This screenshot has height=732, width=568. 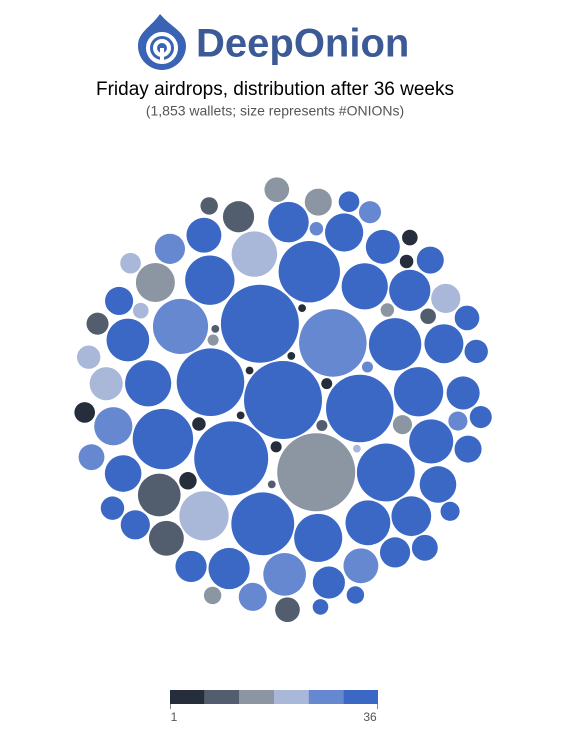 What do you see at coordinates (370, 717) in the screenshot?
I see `legend-max-label: 36` at bounding box center [370, 717].